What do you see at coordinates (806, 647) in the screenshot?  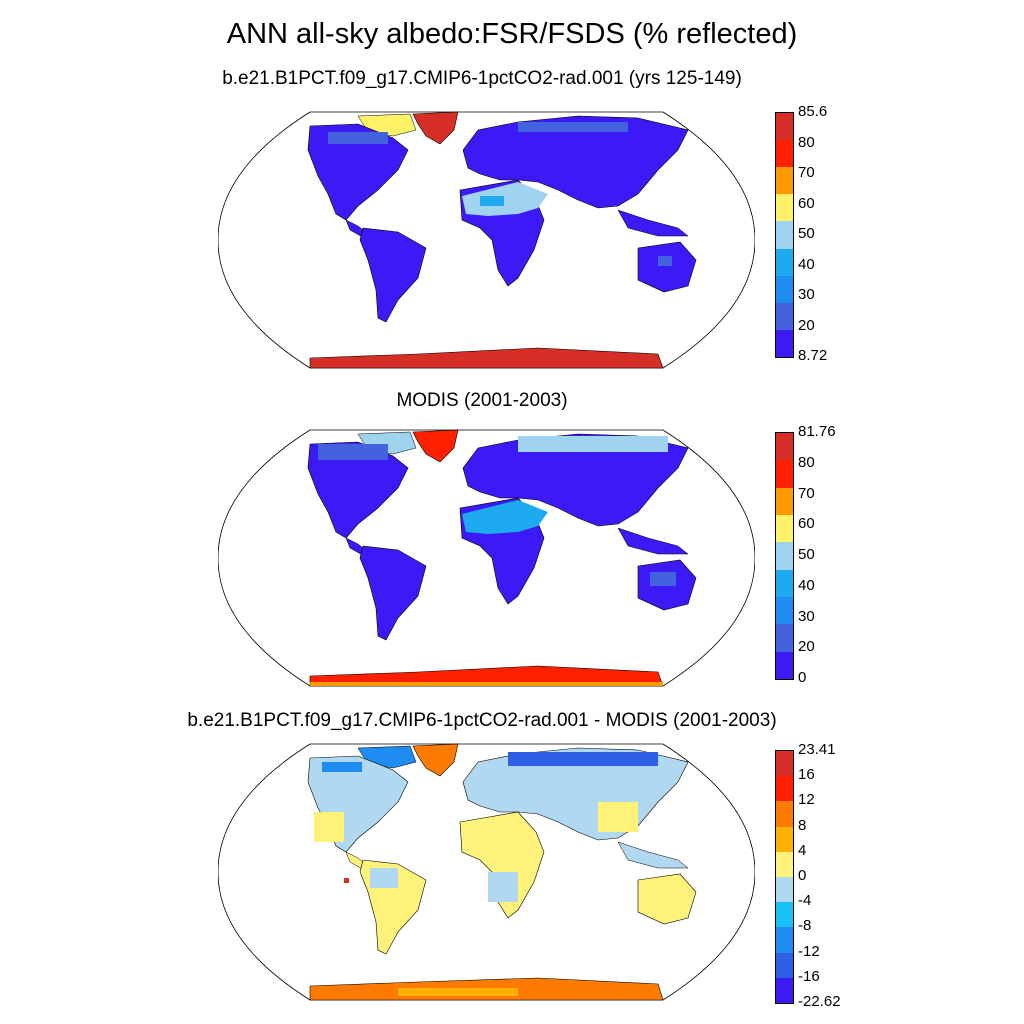 I see `colorbar-2-tick-label: 20` at bounding box center [806, 647].